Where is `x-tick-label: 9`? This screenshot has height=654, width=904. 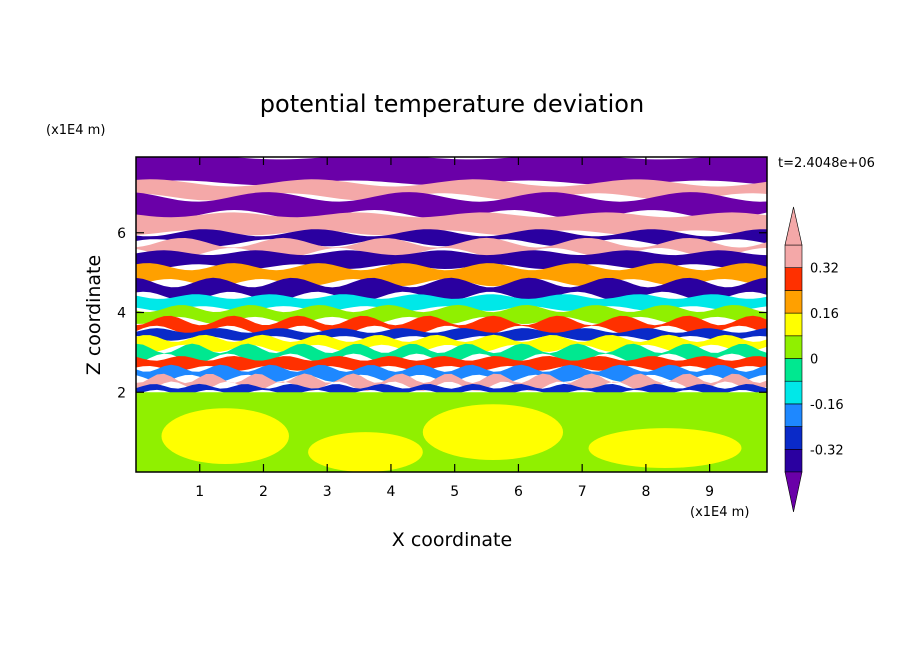
x-tick-label: 9 is located at coordinates (709, 492).